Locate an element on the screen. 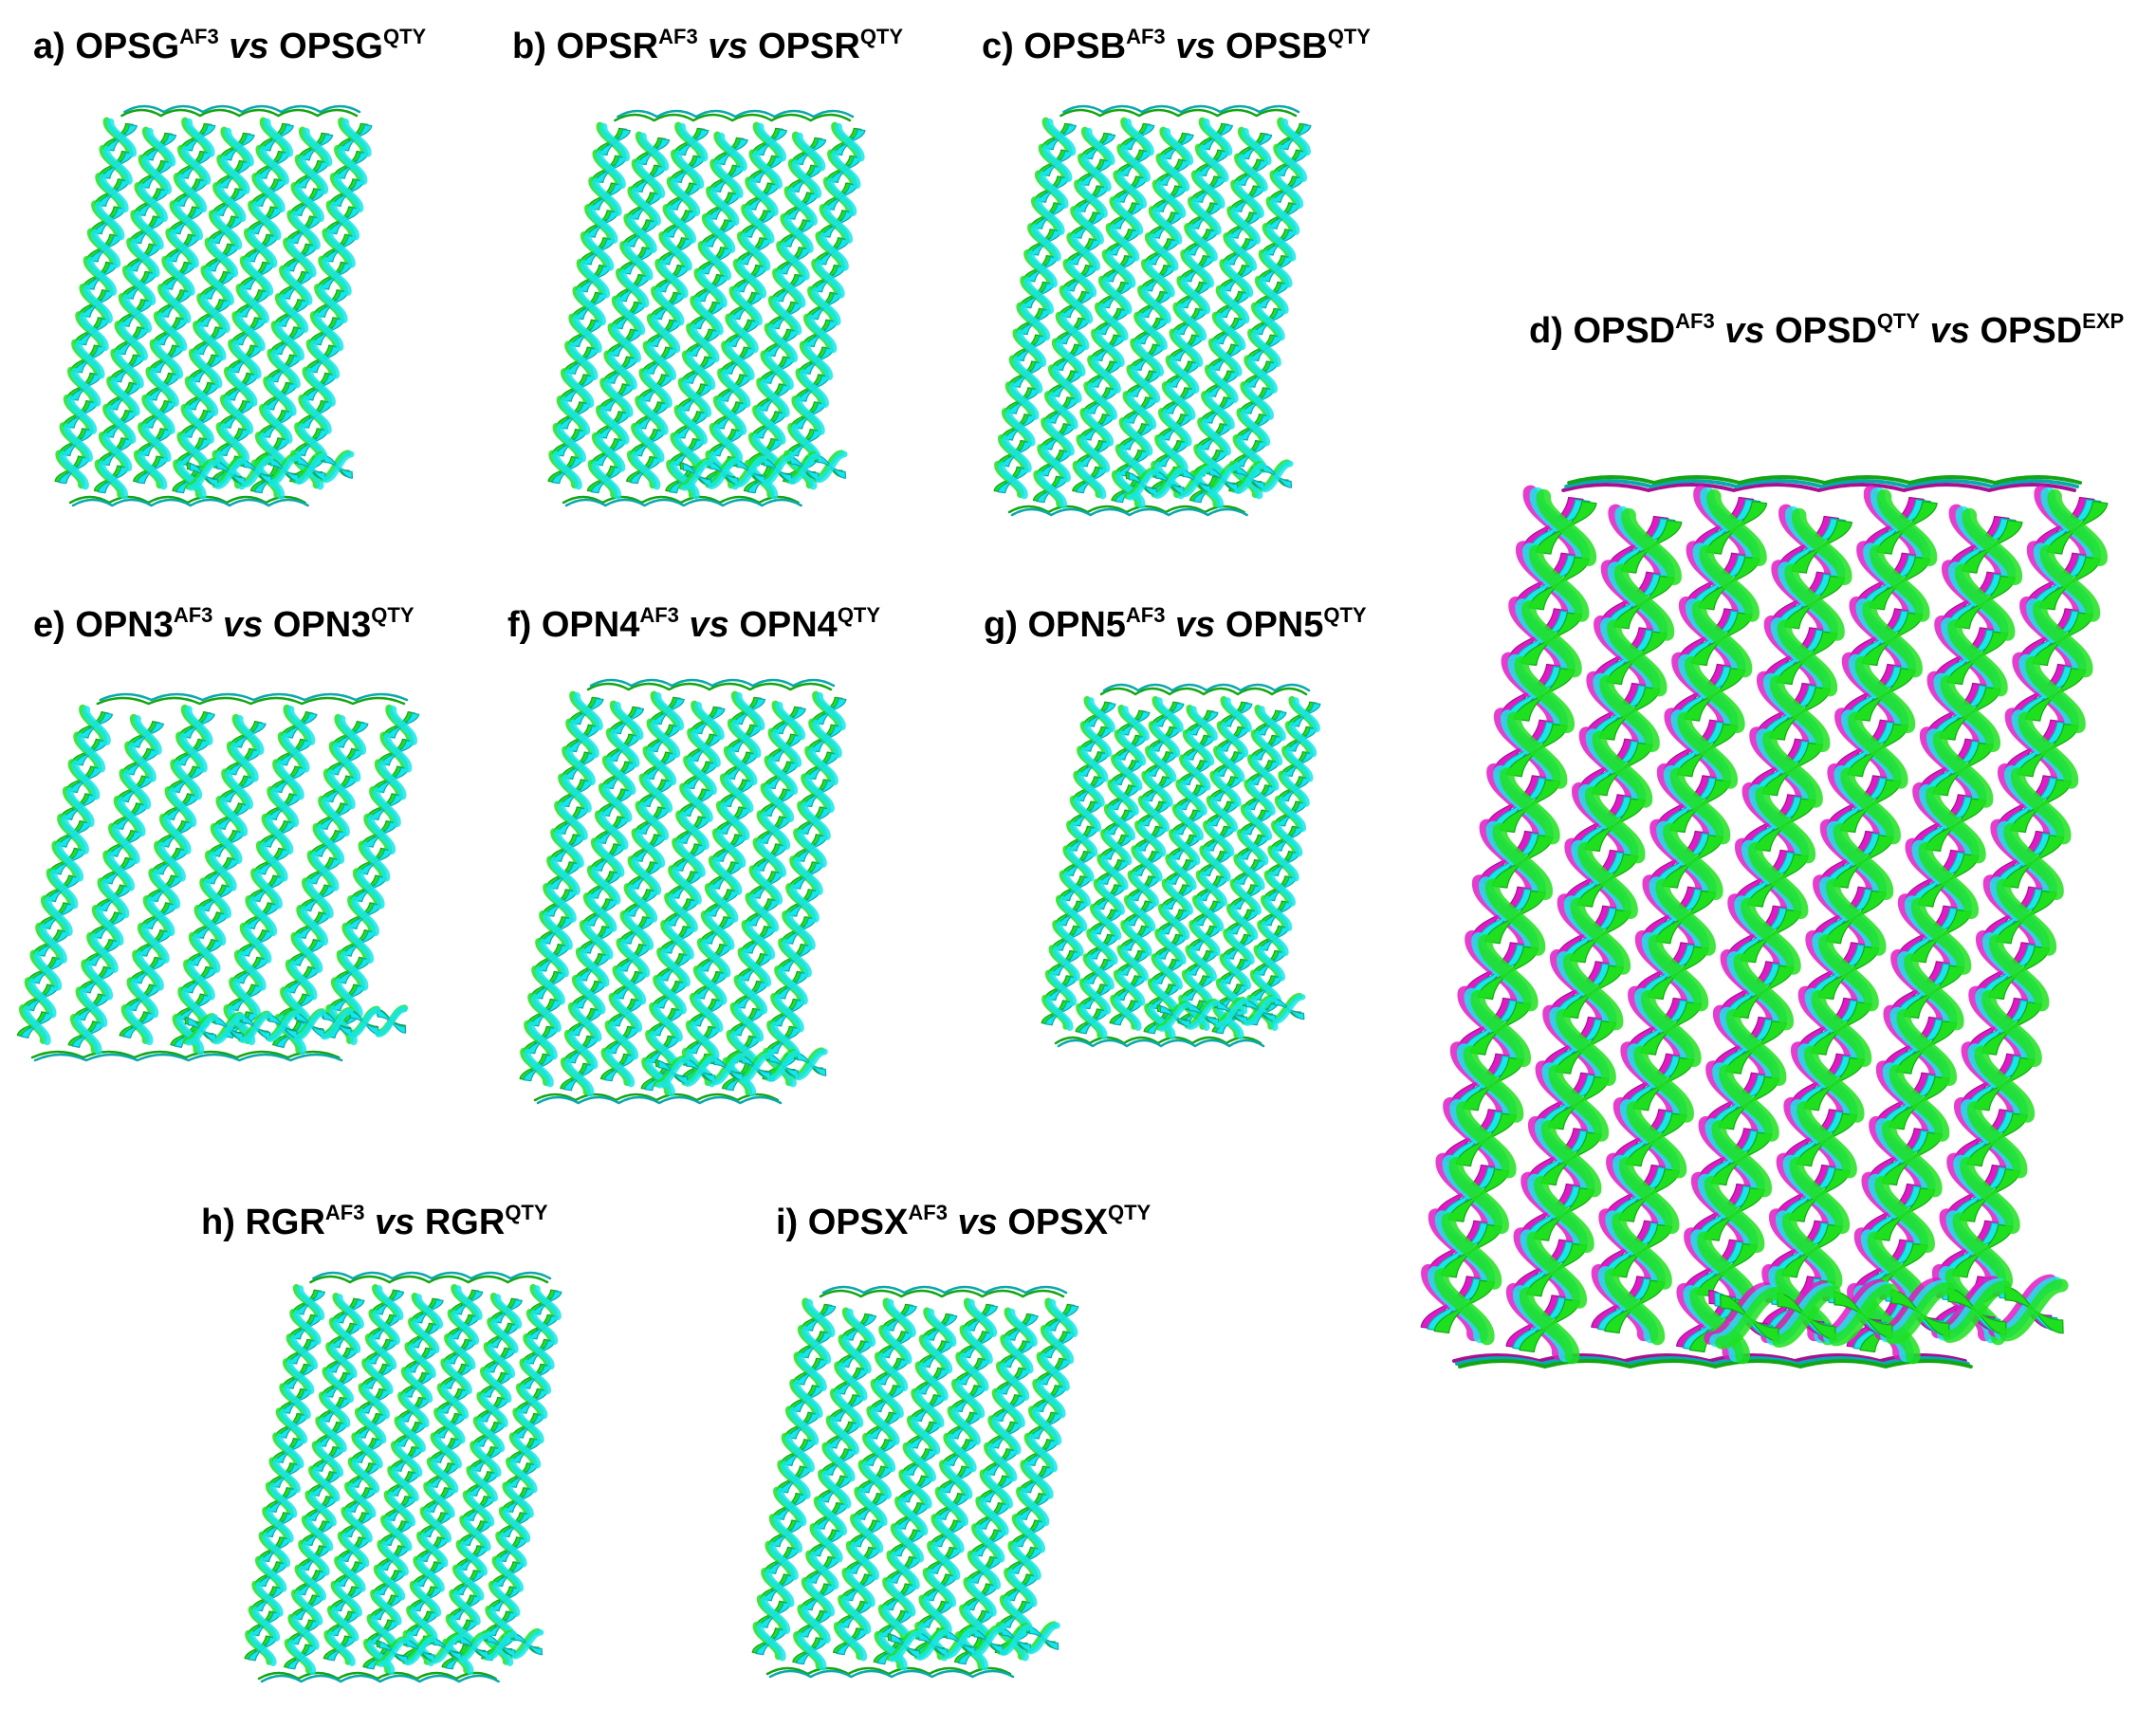 The height and width of the screenshot is (1727, 2156). panel-title-g: g) OPN5AF3 vs OPN5QTY is located at coordinates (1175, 624).